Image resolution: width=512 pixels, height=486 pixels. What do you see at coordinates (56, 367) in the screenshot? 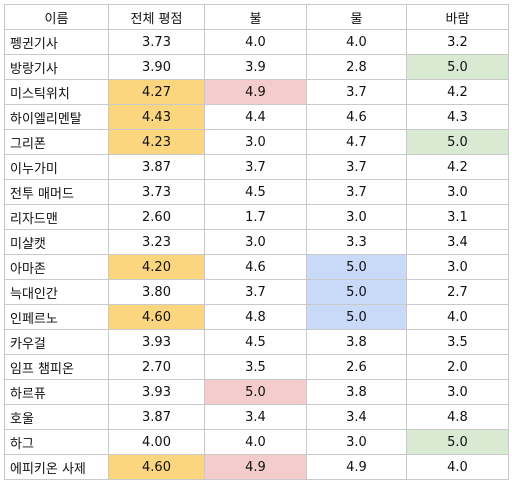
I see `cell-name: 임프 챔피온` at bounding box center [56, 367].